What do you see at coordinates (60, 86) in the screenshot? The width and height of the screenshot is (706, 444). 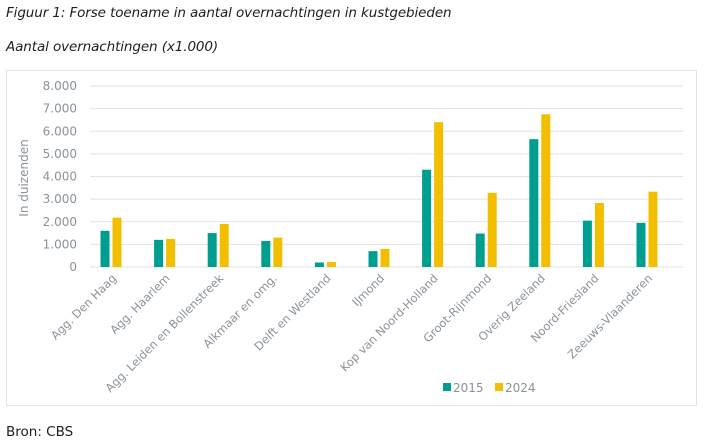 I see `y-tick-label: 8.000` at bounding box center [60, 86].